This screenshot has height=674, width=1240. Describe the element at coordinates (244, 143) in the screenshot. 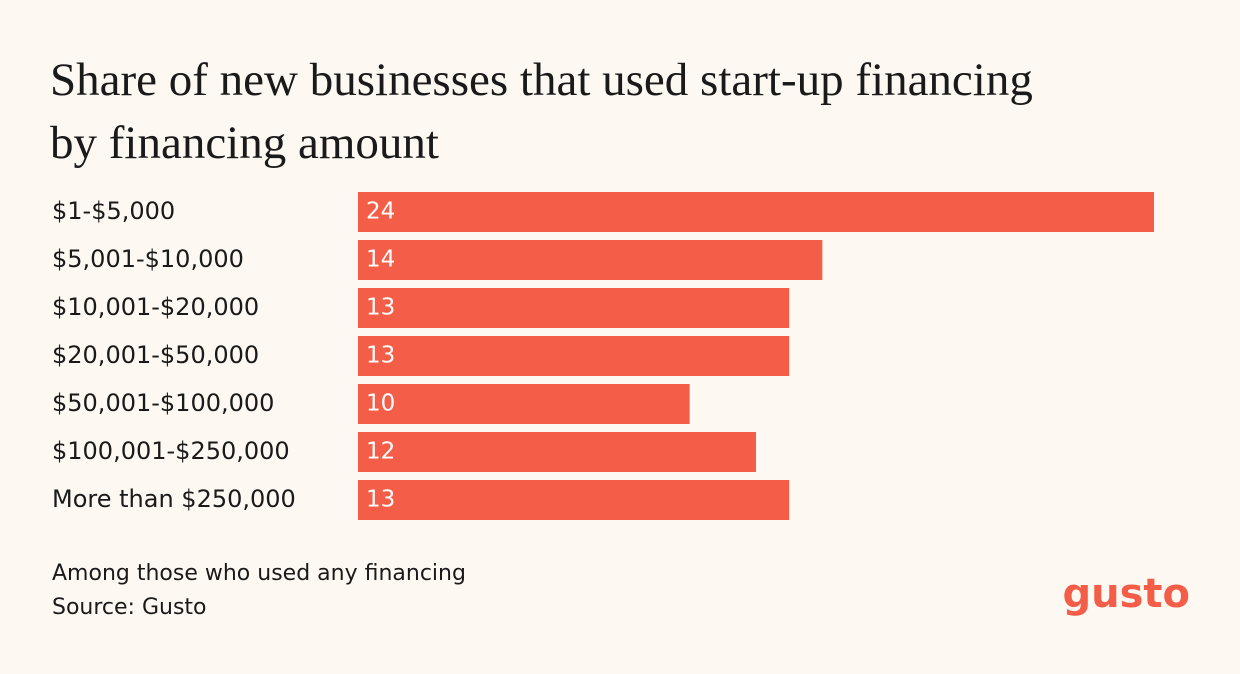

I see `chart-title: by financing amount` at that location.